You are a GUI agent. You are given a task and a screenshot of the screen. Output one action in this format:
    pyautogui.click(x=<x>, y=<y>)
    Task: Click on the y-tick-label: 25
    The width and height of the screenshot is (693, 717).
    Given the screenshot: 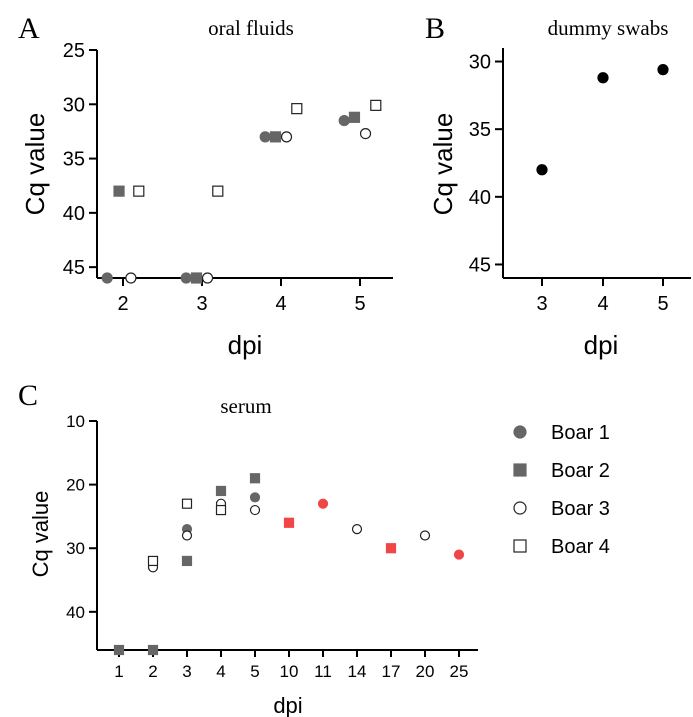 What is the action you would take?
    pyautogui.click(x=74, y=51)
    